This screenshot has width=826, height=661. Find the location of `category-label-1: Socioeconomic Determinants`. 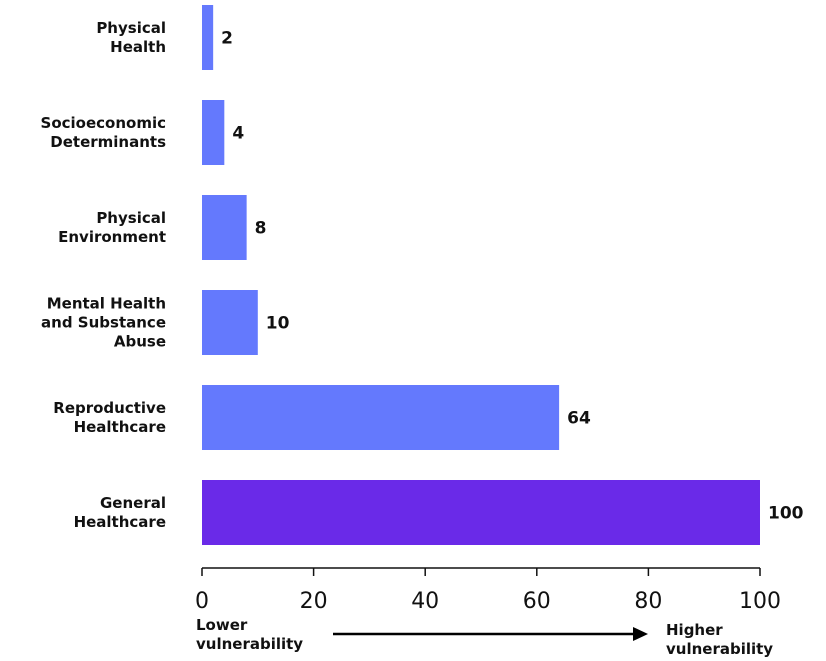

category-label-1: Socioeconomic Determinants is located at coordinates (104, 132).